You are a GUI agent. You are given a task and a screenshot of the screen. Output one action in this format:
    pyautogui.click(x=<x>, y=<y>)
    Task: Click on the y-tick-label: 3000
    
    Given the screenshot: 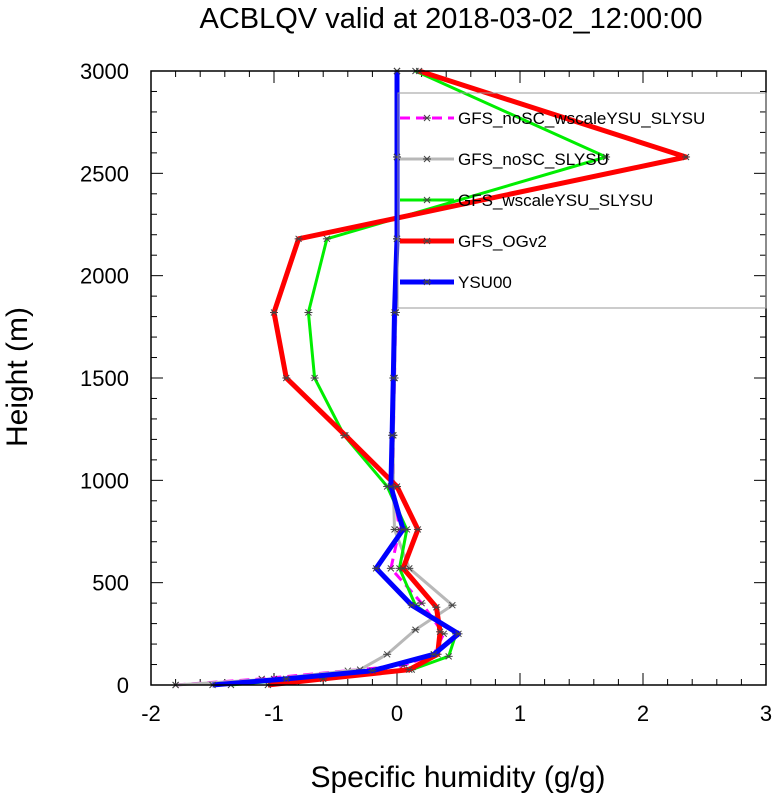 What is the action you would take?
    pyautogui.click(x=104, y=71)
    